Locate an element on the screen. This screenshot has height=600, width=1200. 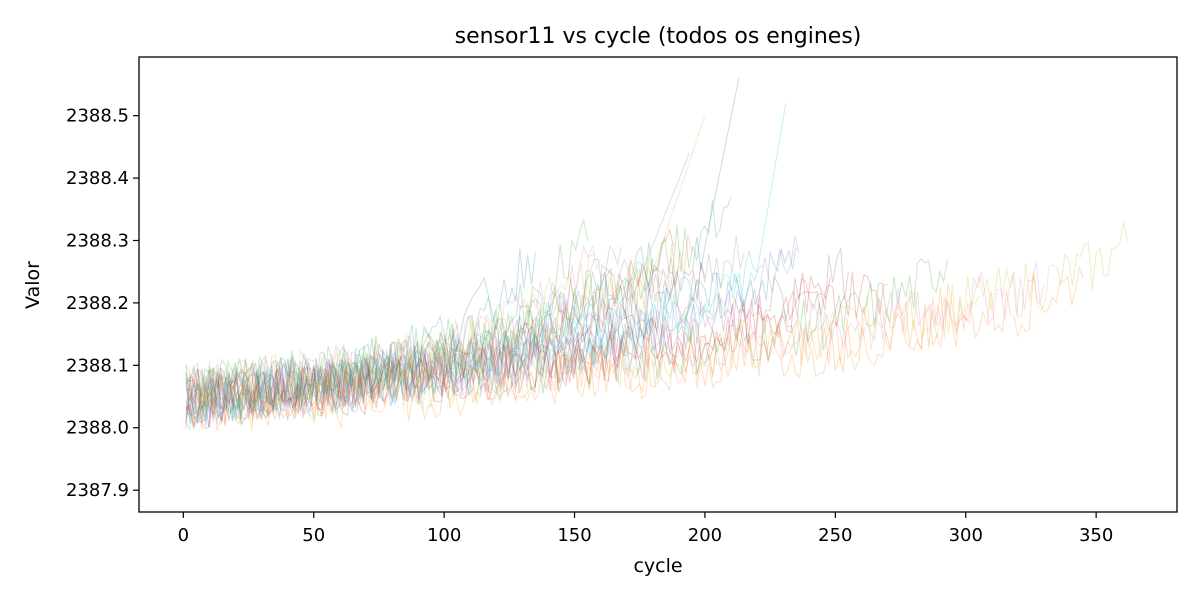
y-tick-label: 2388.2 is located at coordinates (97, 303).